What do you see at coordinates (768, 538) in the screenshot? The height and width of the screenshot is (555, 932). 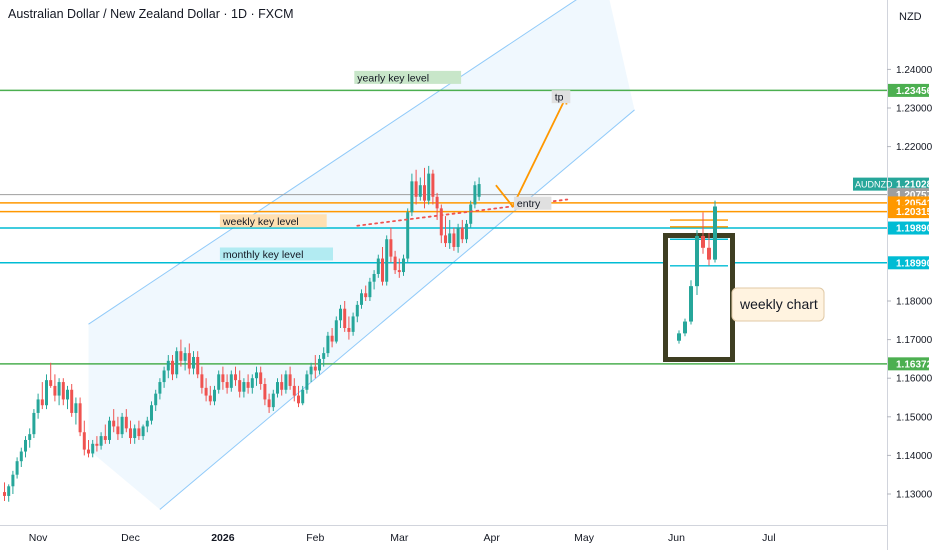 I see `time-tick-label: Jul` at bounding box center [768, 538].